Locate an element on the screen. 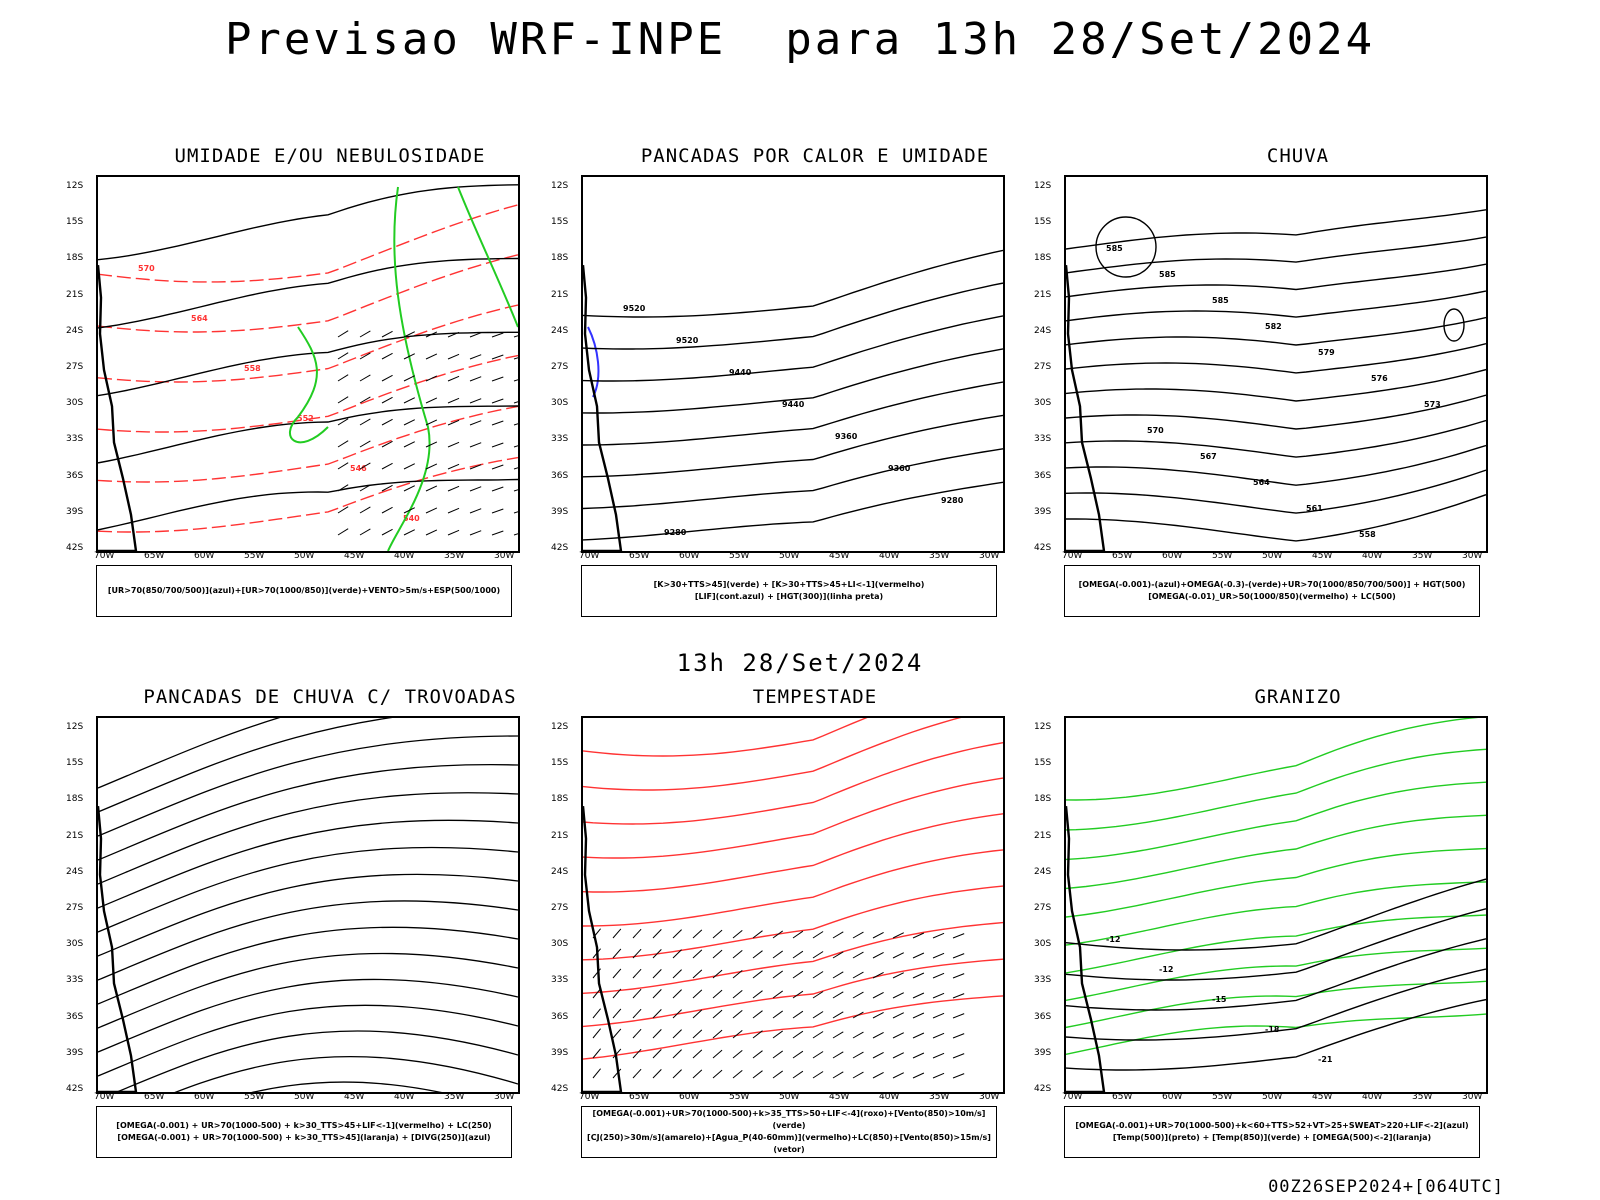 The height and width of the screenshot is (1200, 1600). lon-tick-label: 50W is located at coordinates (789, 1097).